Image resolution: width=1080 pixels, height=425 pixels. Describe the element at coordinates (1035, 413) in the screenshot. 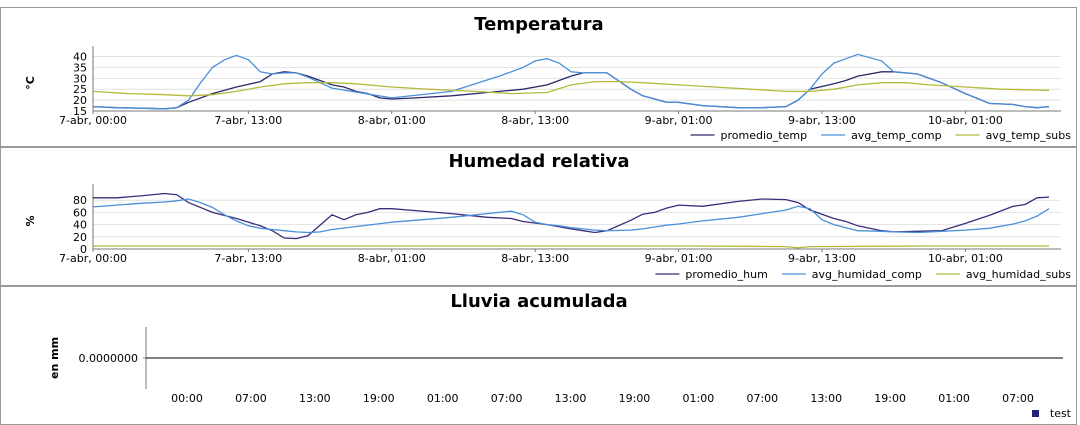

I see `legend-swatch` at that location.